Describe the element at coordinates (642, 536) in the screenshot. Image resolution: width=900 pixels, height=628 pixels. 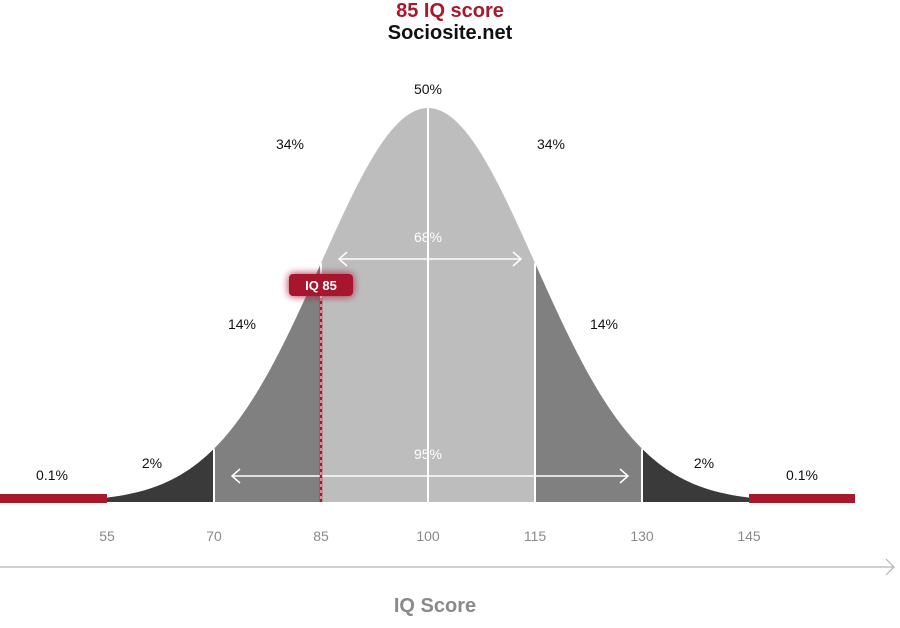
I see `x-tick-label: 130` at that location.